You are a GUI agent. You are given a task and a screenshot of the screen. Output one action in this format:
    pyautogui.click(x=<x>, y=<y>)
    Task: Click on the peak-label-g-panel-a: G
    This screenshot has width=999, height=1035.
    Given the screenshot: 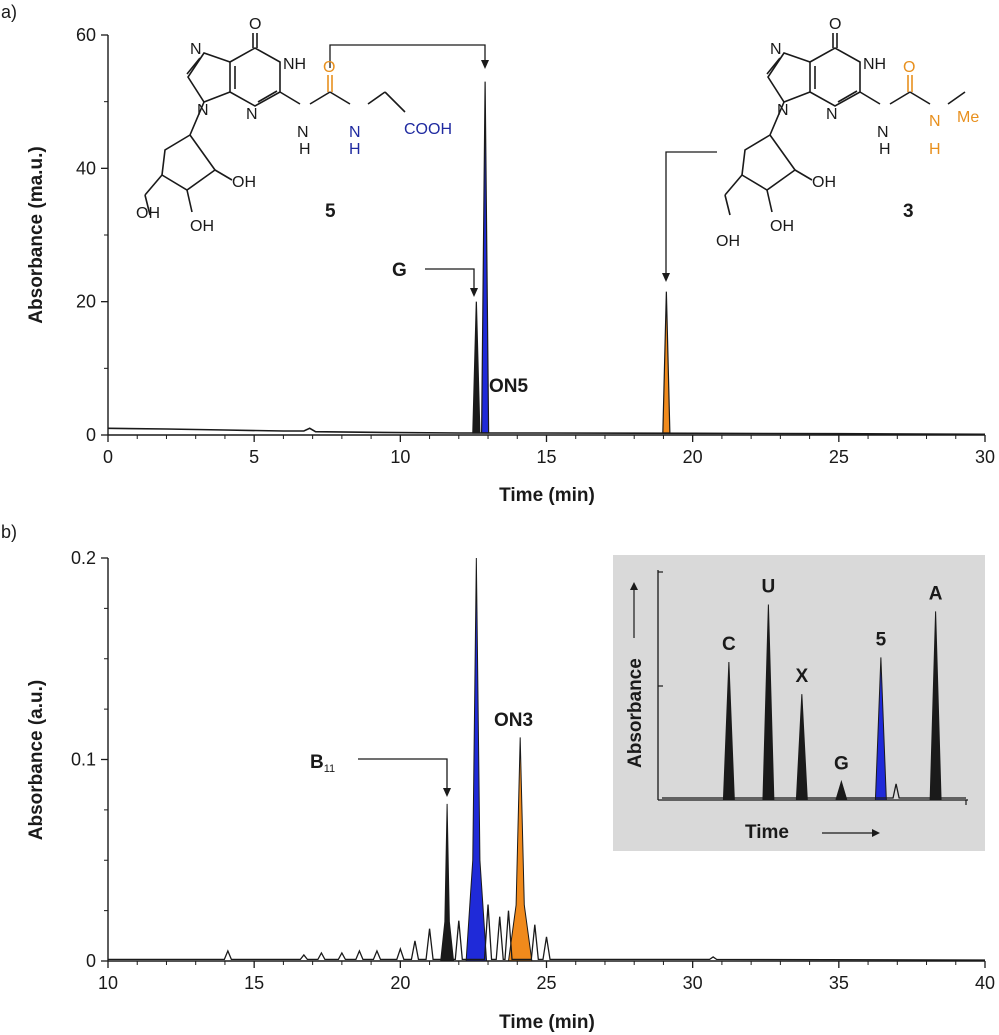 What is the action you would take?
    pyautogui.click(x=399, y=270)
    